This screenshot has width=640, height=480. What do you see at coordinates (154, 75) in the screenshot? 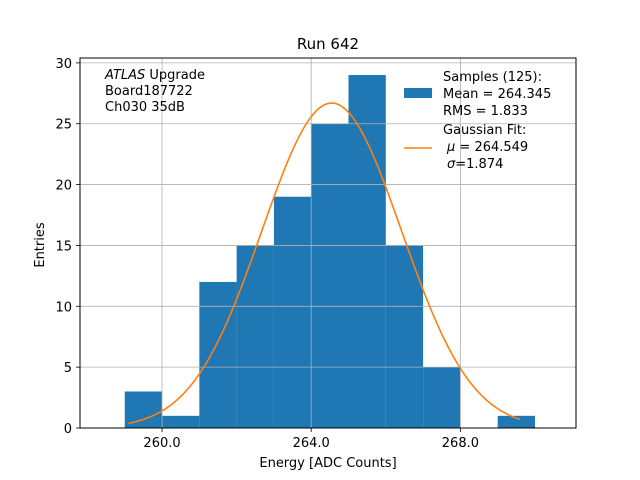
I see `annotation-line-0: ATLAS Upgrade` at bounding box center [154, 75].